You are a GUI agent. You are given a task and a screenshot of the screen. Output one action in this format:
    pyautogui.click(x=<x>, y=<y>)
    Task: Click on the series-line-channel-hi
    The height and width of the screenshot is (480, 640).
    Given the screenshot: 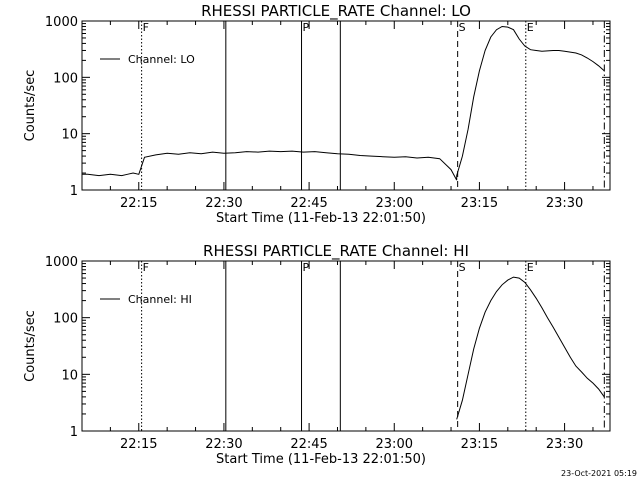 What is the action you would take?
    pyautogui.click(x=530, y=348)
    